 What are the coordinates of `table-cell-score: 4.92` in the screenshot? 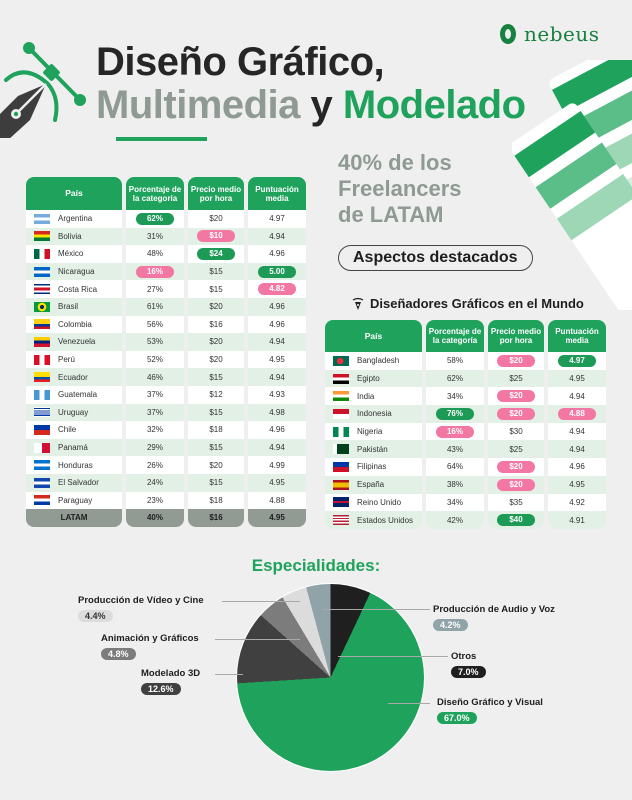 It's located at (577, 502).